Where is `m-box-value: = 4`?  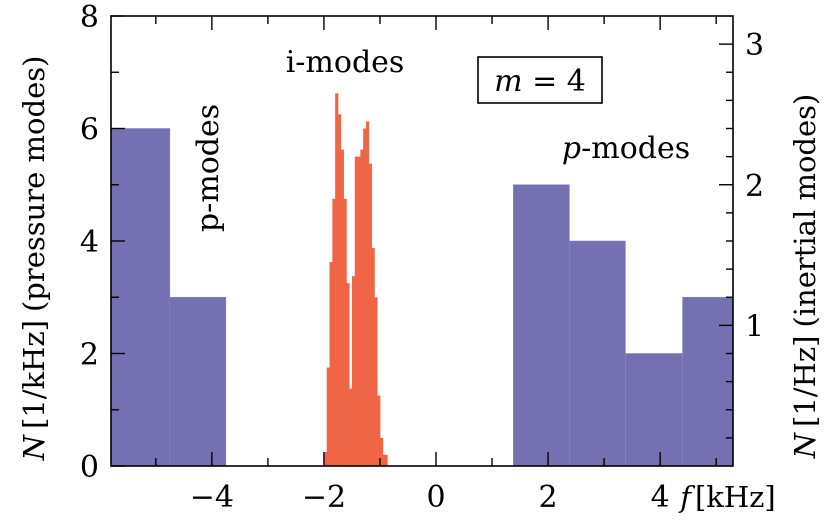
m-box-value: = 4 is located at coordinates (554, 81).